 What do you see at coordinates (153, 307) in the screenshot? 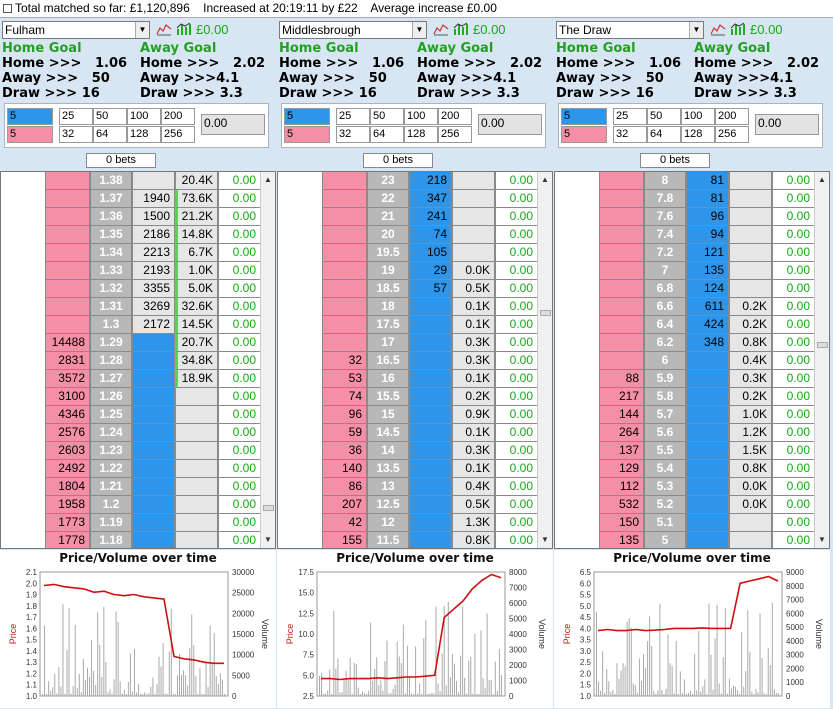
I see `back-cell: 3269` at bounding box center [153, 307].